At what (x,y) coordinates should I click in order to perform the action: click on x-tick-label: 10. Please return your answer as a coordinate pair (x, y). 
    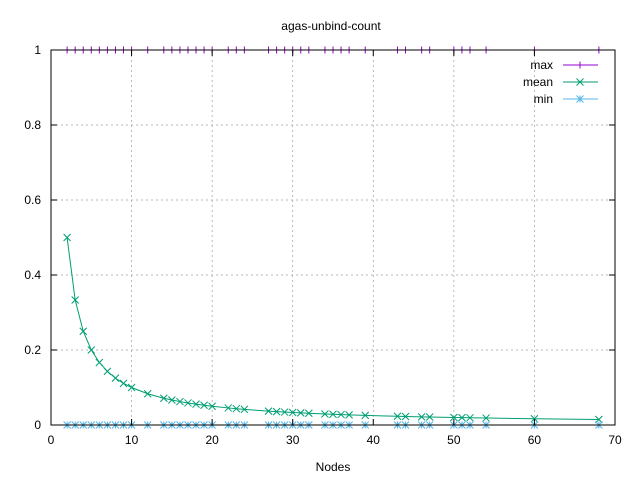
    Looking at the image, I should click on (132, 440).